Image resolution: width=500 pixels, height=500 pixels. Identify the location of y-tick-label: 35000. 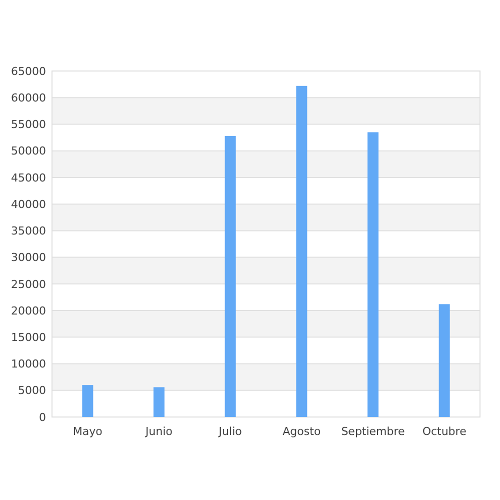
(28, 231).